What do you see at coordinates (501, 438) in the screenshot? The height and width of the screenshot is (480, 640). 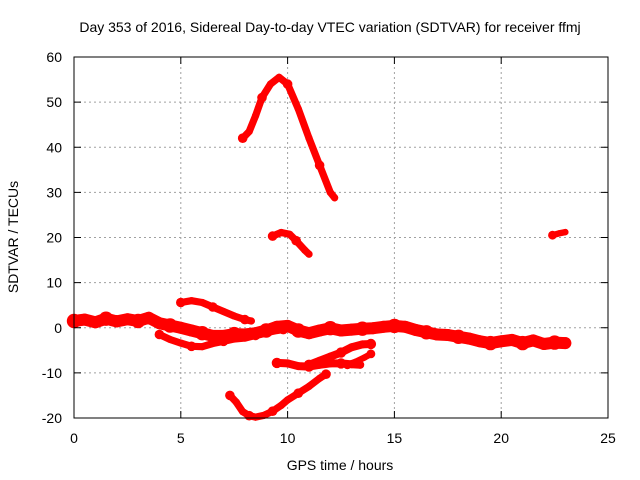 I see `x-tick-label: 20` at bounding box center [501, 438].